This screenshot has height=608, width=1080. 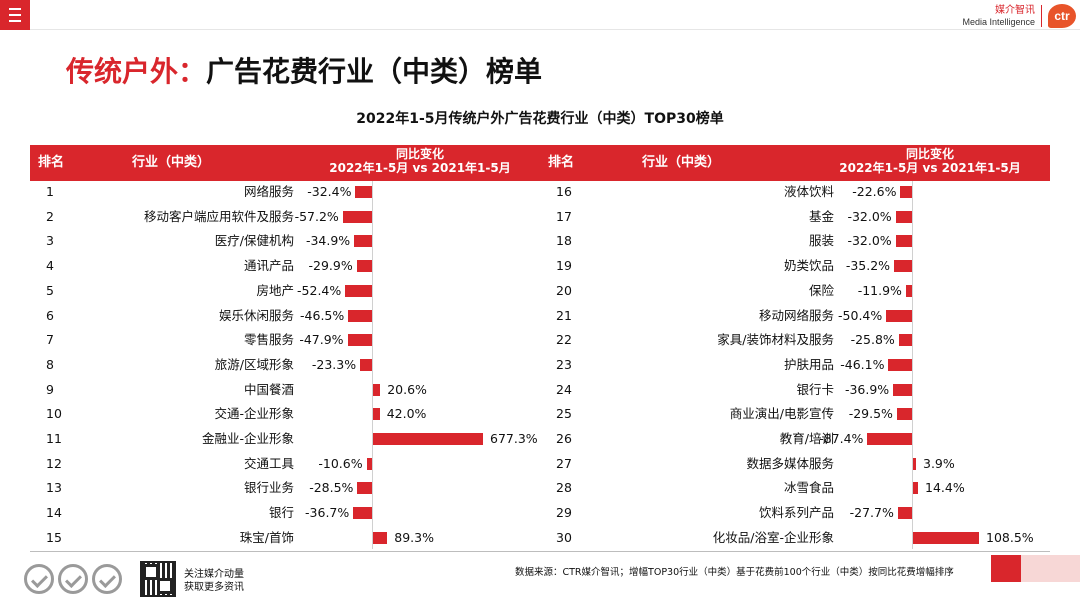 What do you see at coordinates (136, 71) in the screenshot?
I see `page-title-red: 传统户外：` at bounding box center [136, 71].